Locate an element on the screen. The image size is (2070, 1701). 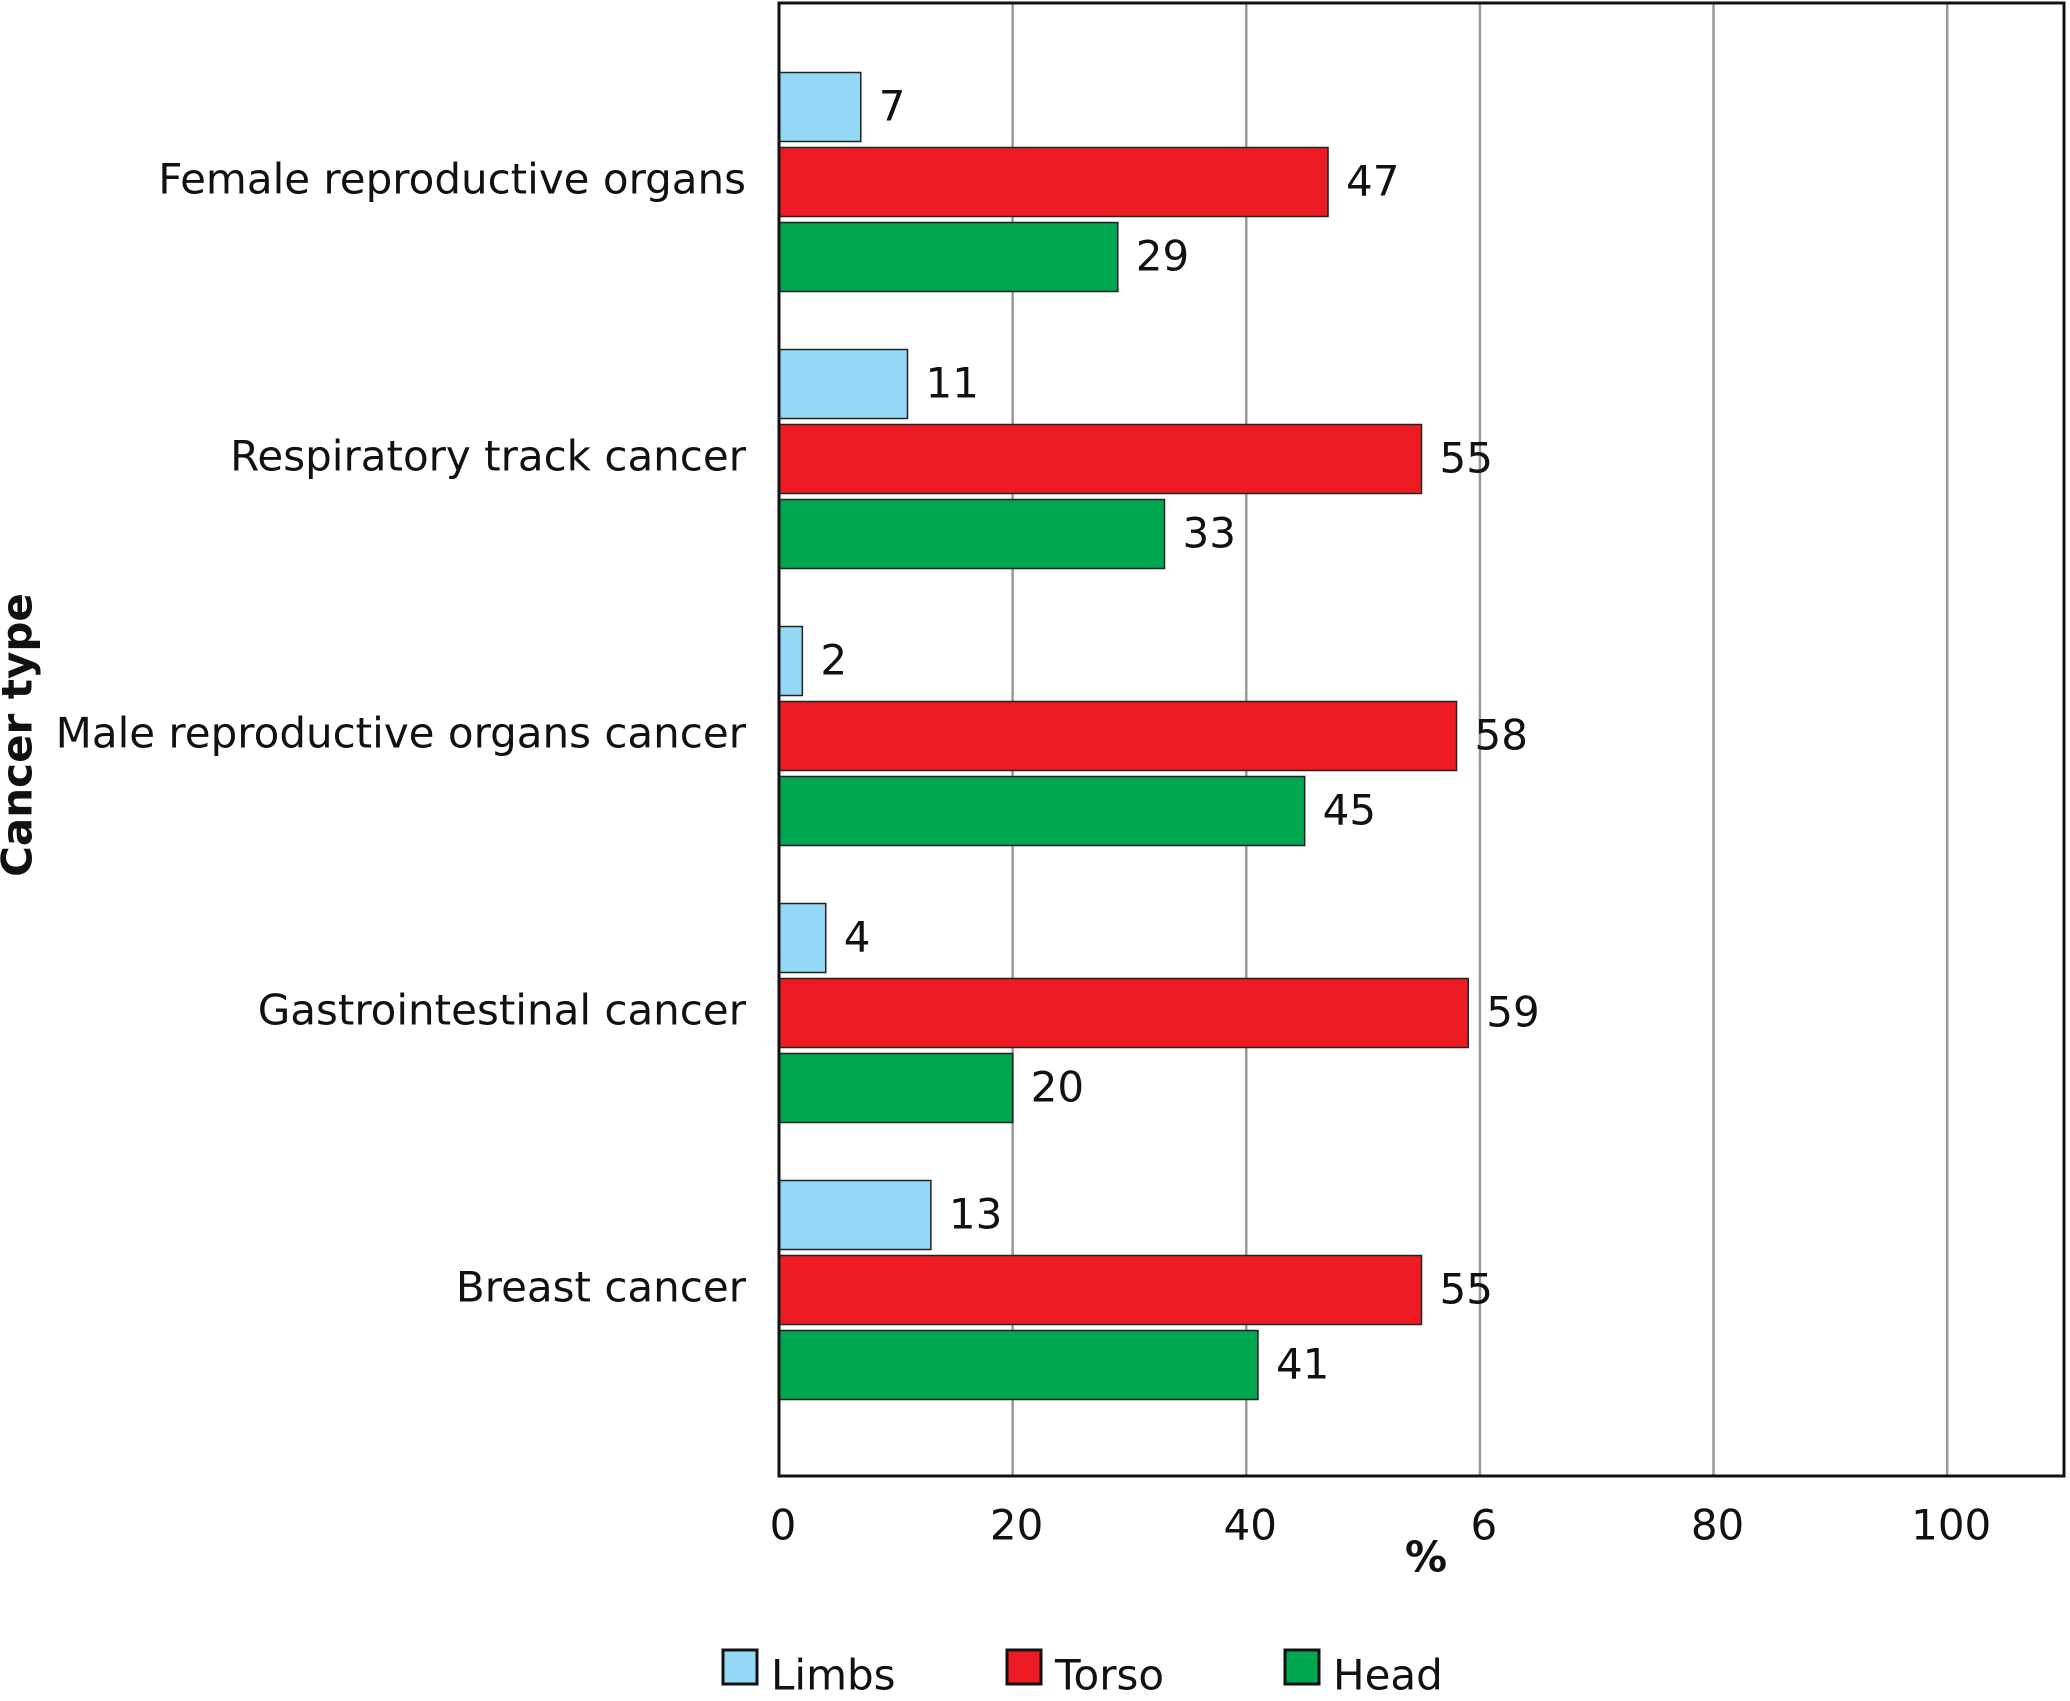
value-label: 20 is located at coordinates (1057, 1087).